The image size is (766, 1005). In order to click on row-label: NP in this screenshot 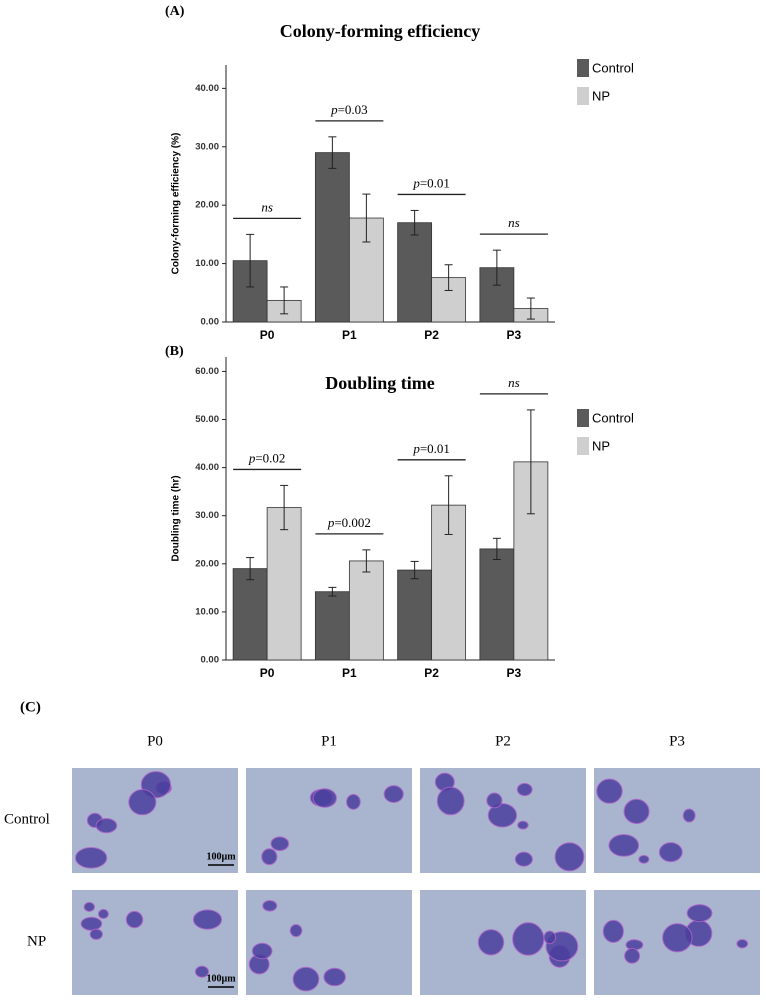, I will do `click(36, 941)`.